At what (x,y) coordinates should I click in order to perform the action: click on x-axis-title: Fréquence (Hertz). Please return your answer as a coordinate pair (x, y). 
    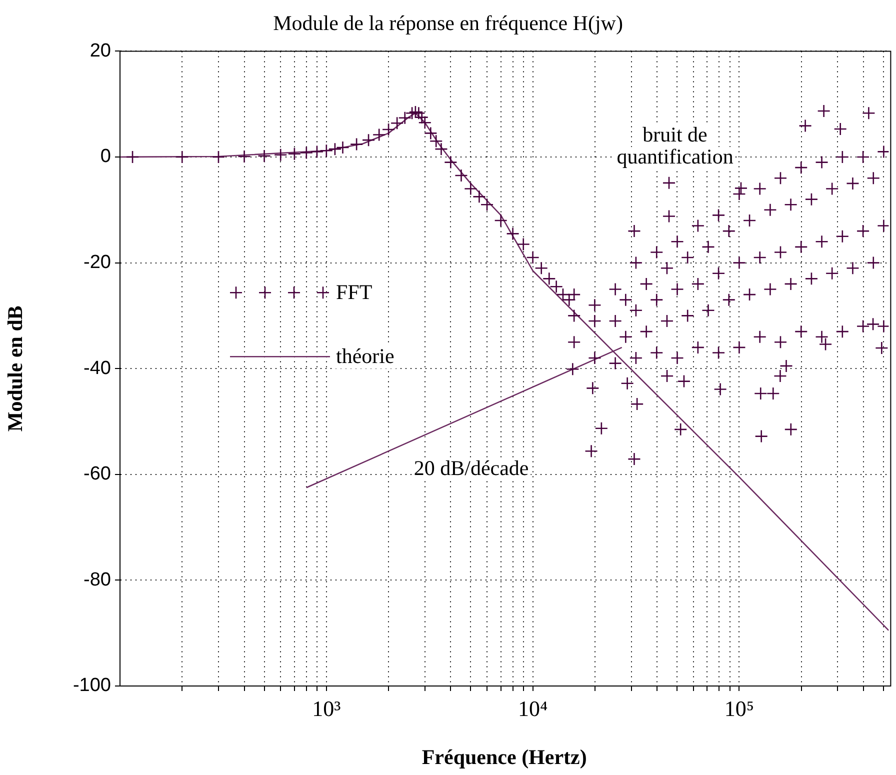
    Looking at the image, I should click on (504, 756).